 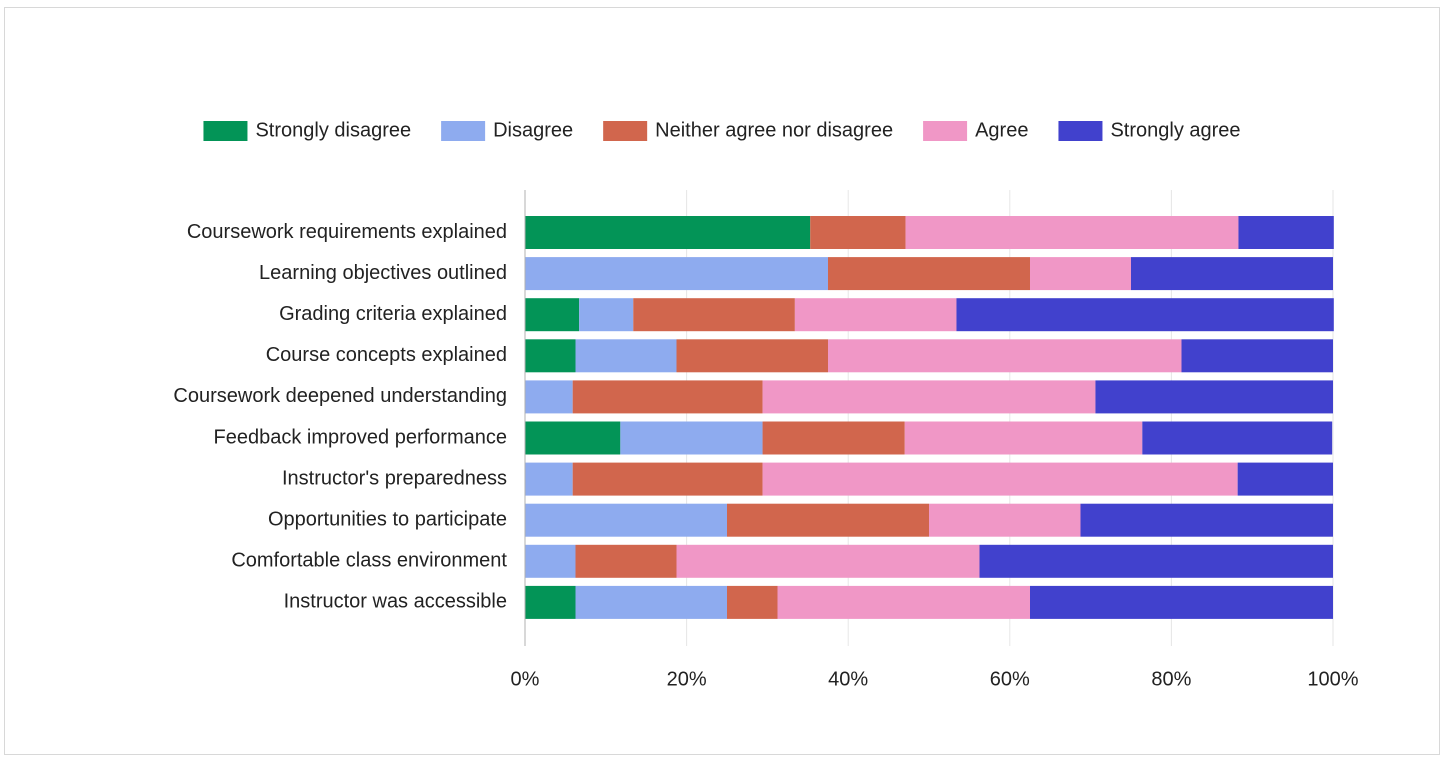 I want to click on category-label: Grading criteria explained, so click(x=393, y=314).